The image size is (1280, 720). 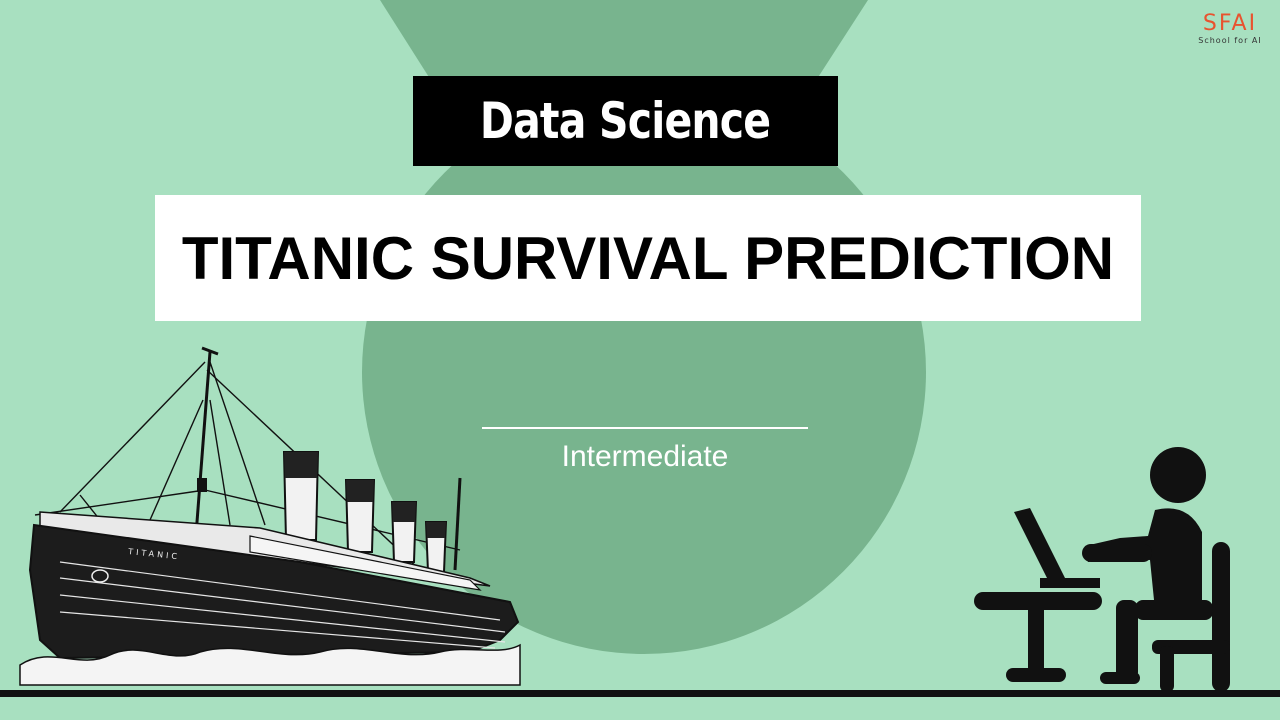 I want to click on page-title: TITANIC SURVIVAL PREDICTION, so click(x=648, y=258).